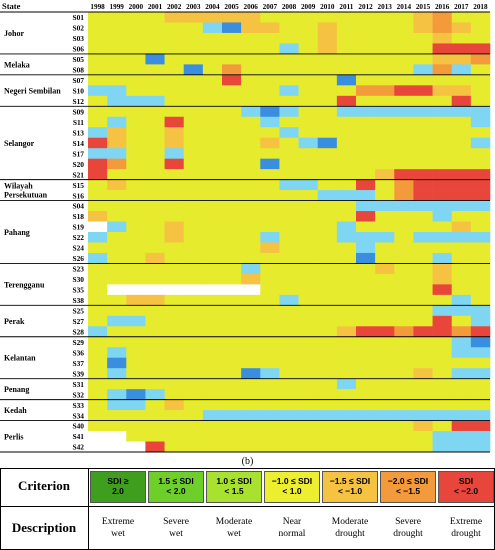  Describe the element at coordinates (78, 373) in the screenshot. I see `station-label: S39` at that location.